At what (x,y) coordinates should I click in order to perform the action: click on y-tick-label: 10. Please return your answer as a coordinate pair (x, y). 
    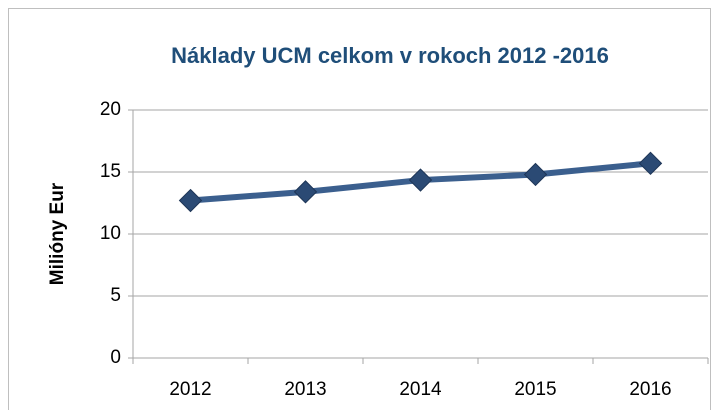
    Looking at the image, I should click on (110, 233).